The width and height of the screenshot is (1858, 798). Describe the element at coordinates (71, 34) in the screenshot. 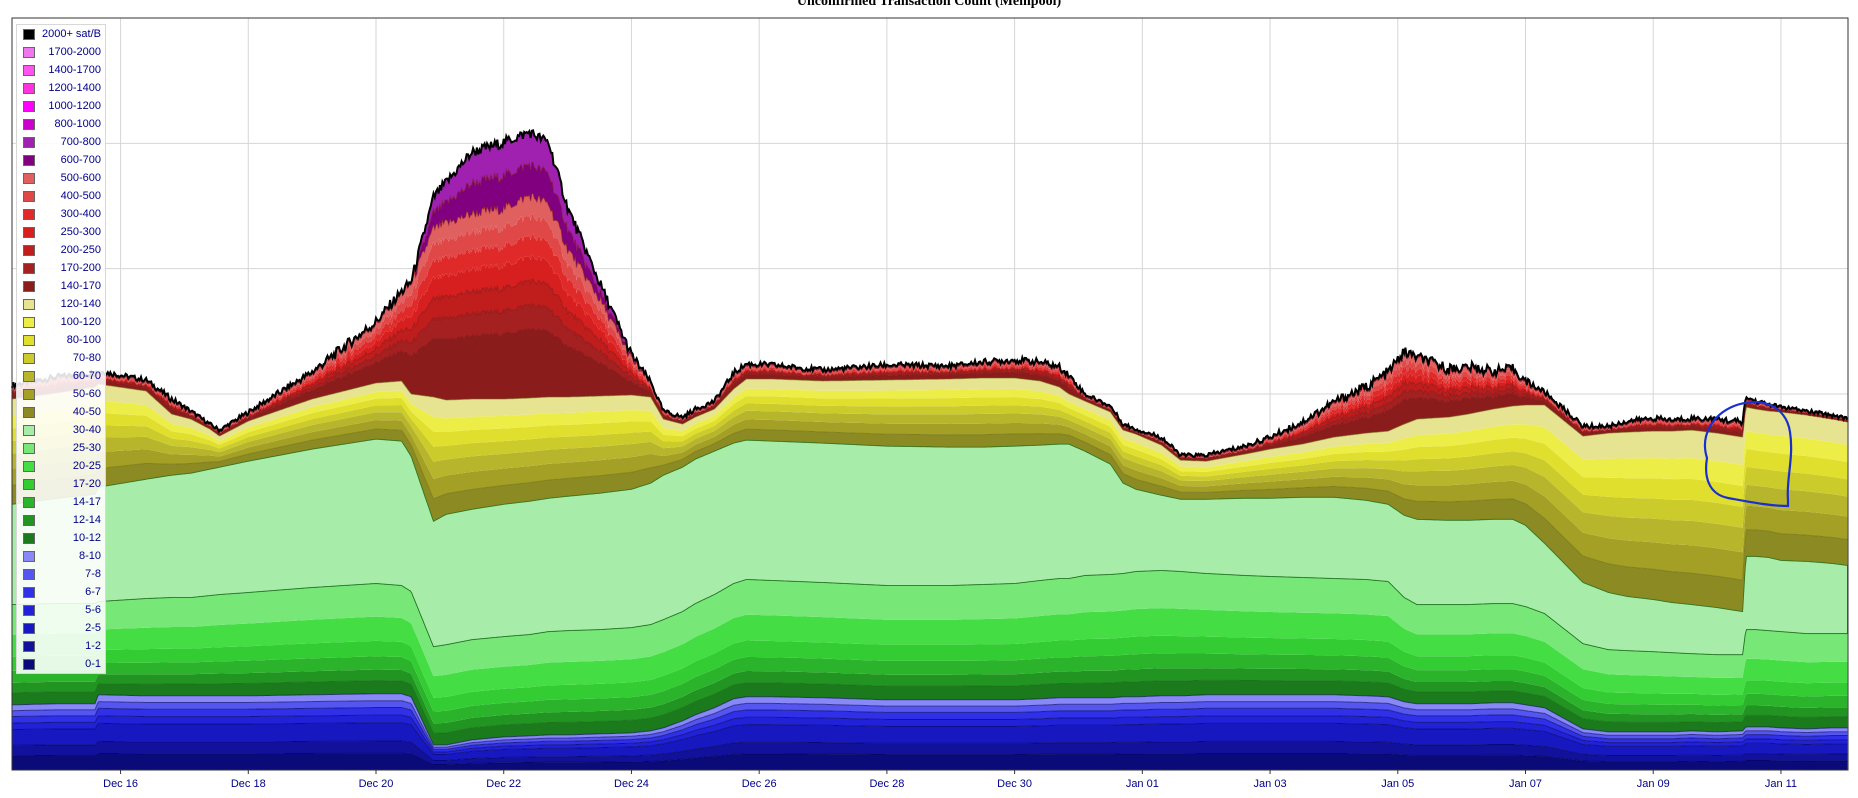

I see `legend-label: 2000+ sat/B` at that location.